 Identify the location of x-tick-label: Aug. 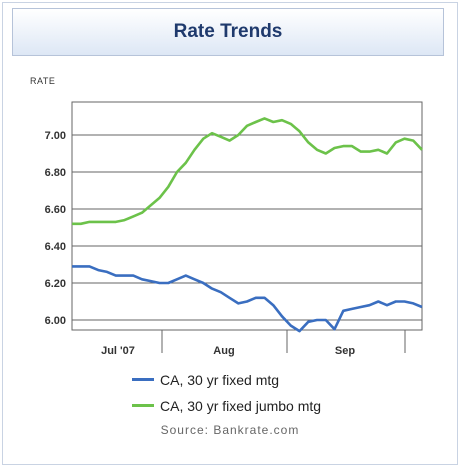
(223, 351).